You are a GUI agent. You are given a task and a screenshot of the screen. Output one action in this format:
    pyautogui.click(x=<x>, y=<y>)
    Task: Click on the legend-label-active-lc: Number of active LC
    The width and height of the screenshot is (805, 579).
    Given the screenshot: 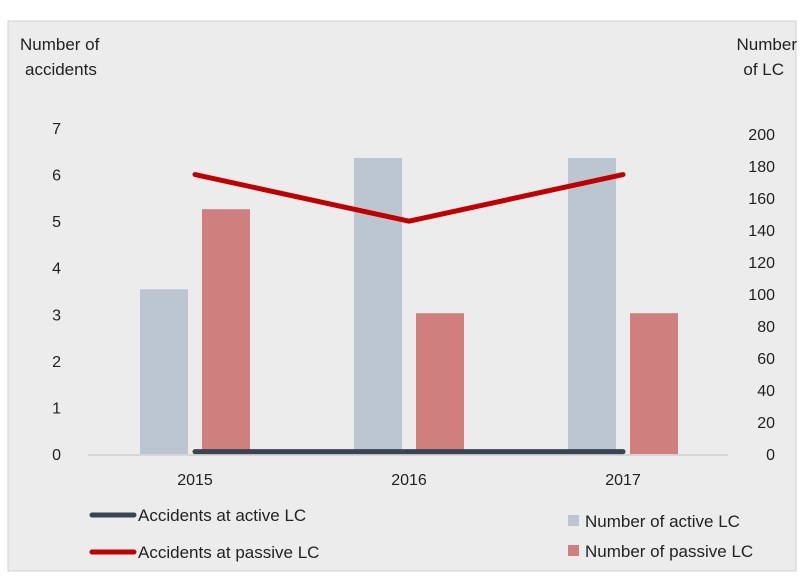 What is the action you would take?
    pyautogui.click(x=662, y=521)
    